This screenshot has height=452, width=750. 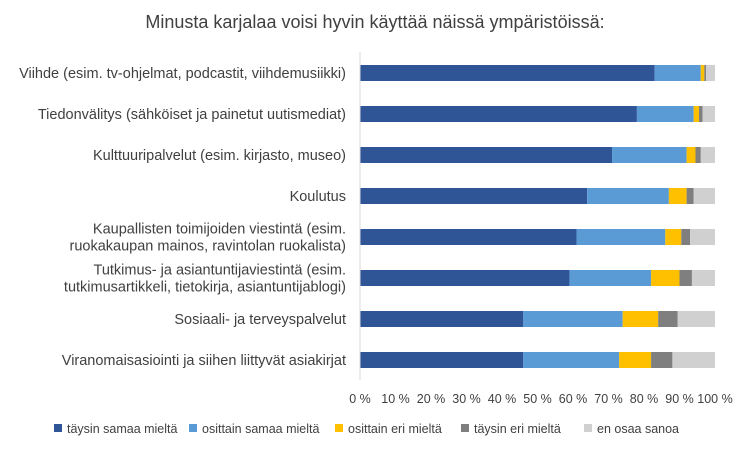 I want to click on x-tick-label: 70 %, so click(x=608, y=399).